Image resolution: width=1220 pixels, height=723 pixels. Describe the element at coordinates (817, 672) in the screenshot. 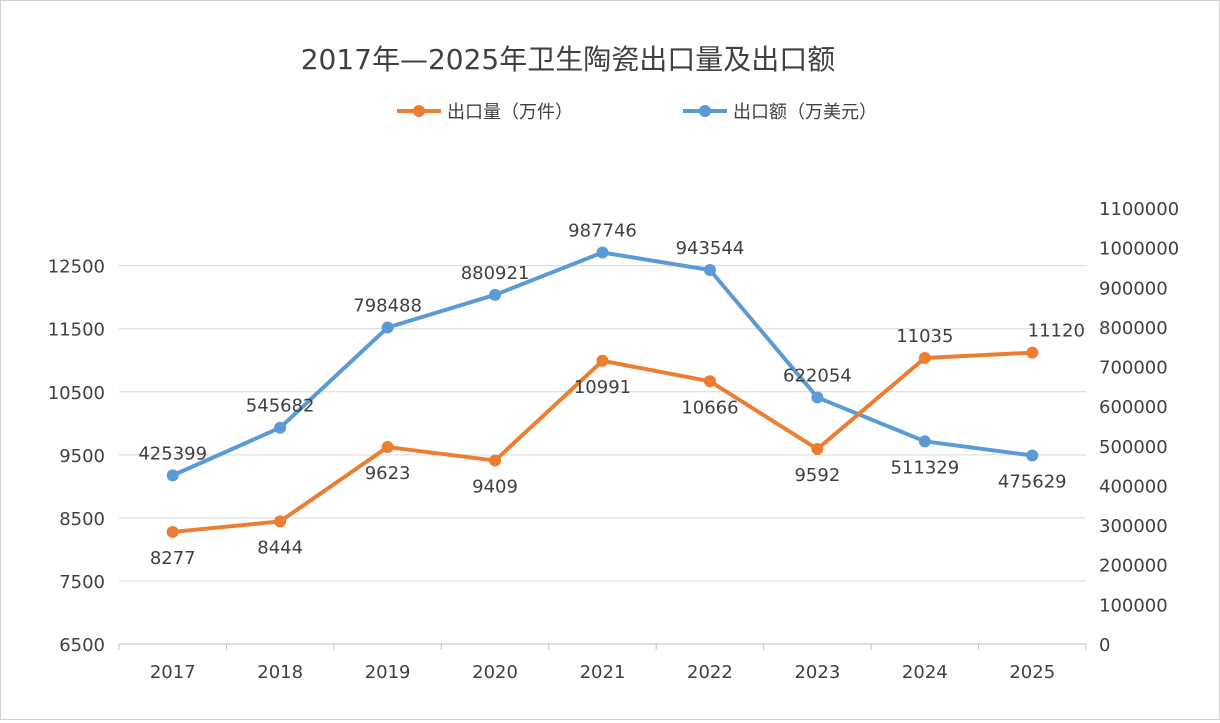

I see `x-tick-label: 2023` at that location.